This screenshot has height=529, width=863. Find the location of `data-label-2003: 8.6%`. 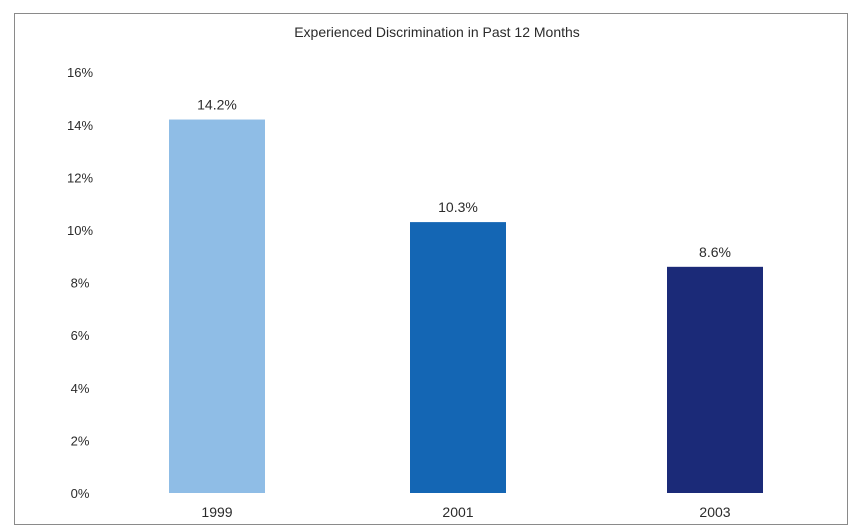

data-label-2003: 8.6% is located at coordinates (715, 252).